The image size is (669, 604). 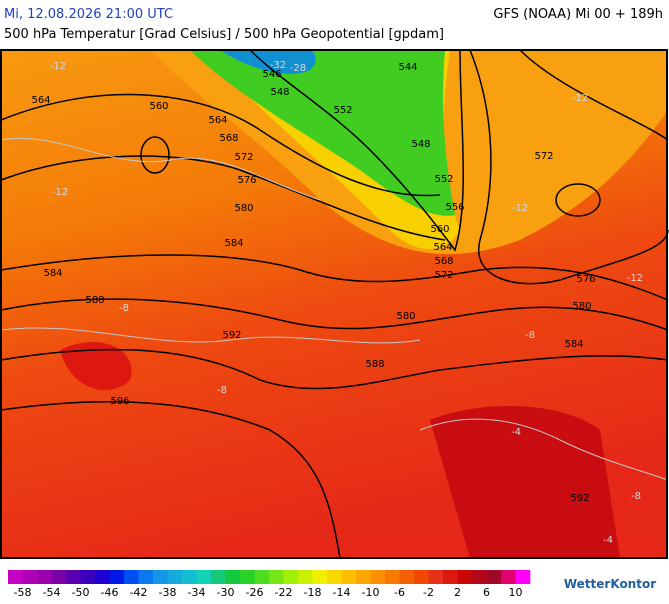 I want to click on colorbar-tick-label: -26, so click(x=255, y=592).